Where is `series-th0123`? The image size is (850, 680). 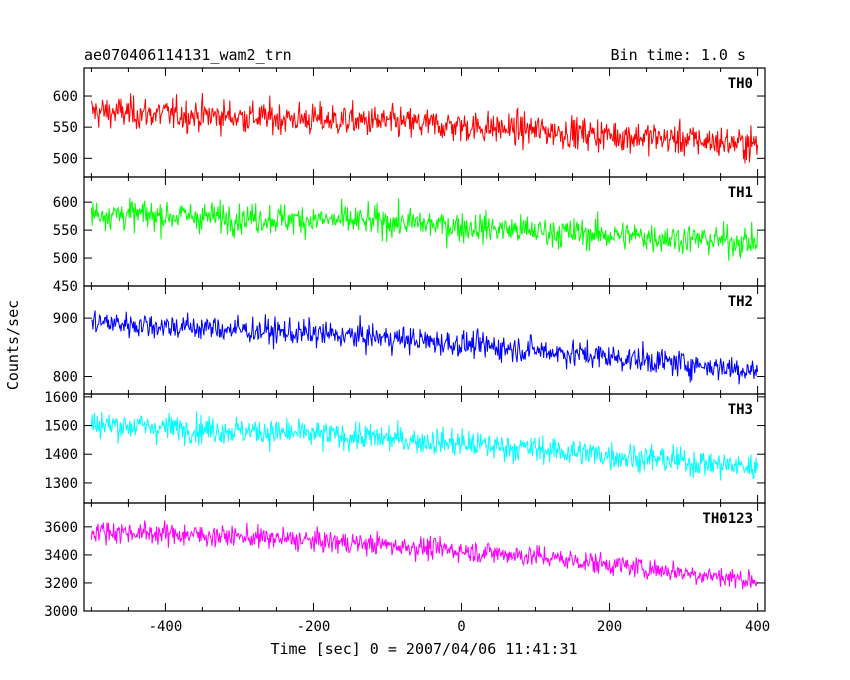
series-th0123 is located at coordinates (424, 555).